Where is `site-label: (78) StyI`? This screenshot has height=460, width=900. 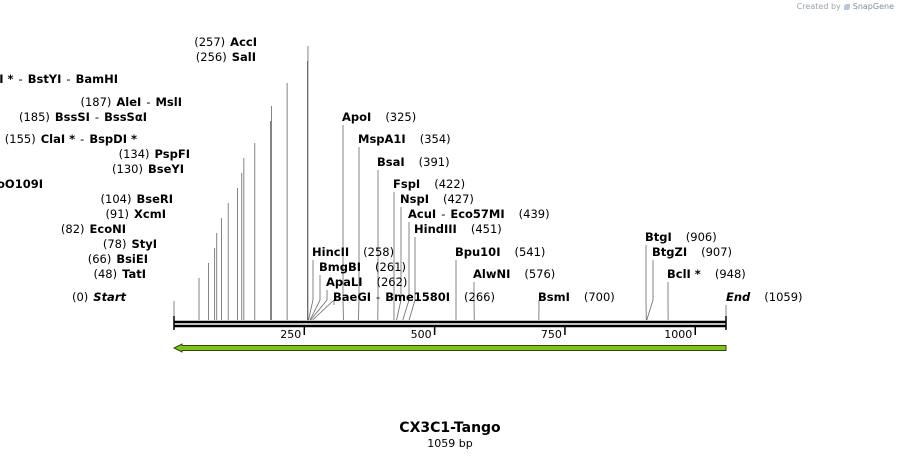
site-label: (78) StyI is located at coordinates (130, 244).